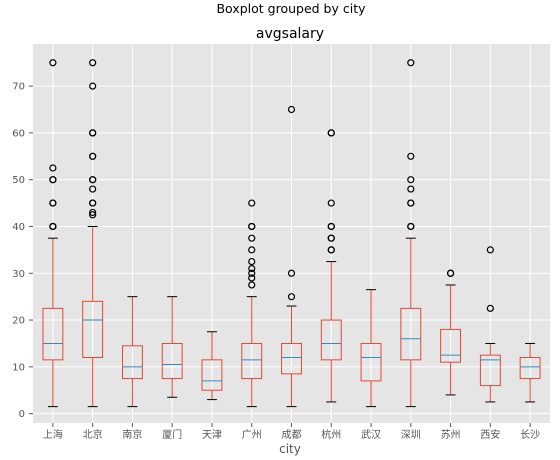 Image resolution: width=560 pixels, height=460 pixels. I want to click on box-广州, so click(252, 303).